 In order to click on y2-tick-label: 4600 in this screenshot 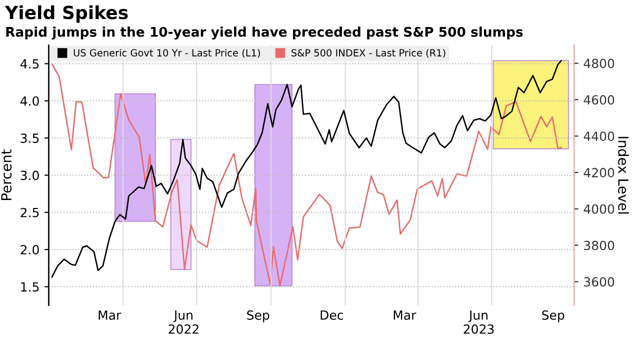, I will do `click(599, 100)`.